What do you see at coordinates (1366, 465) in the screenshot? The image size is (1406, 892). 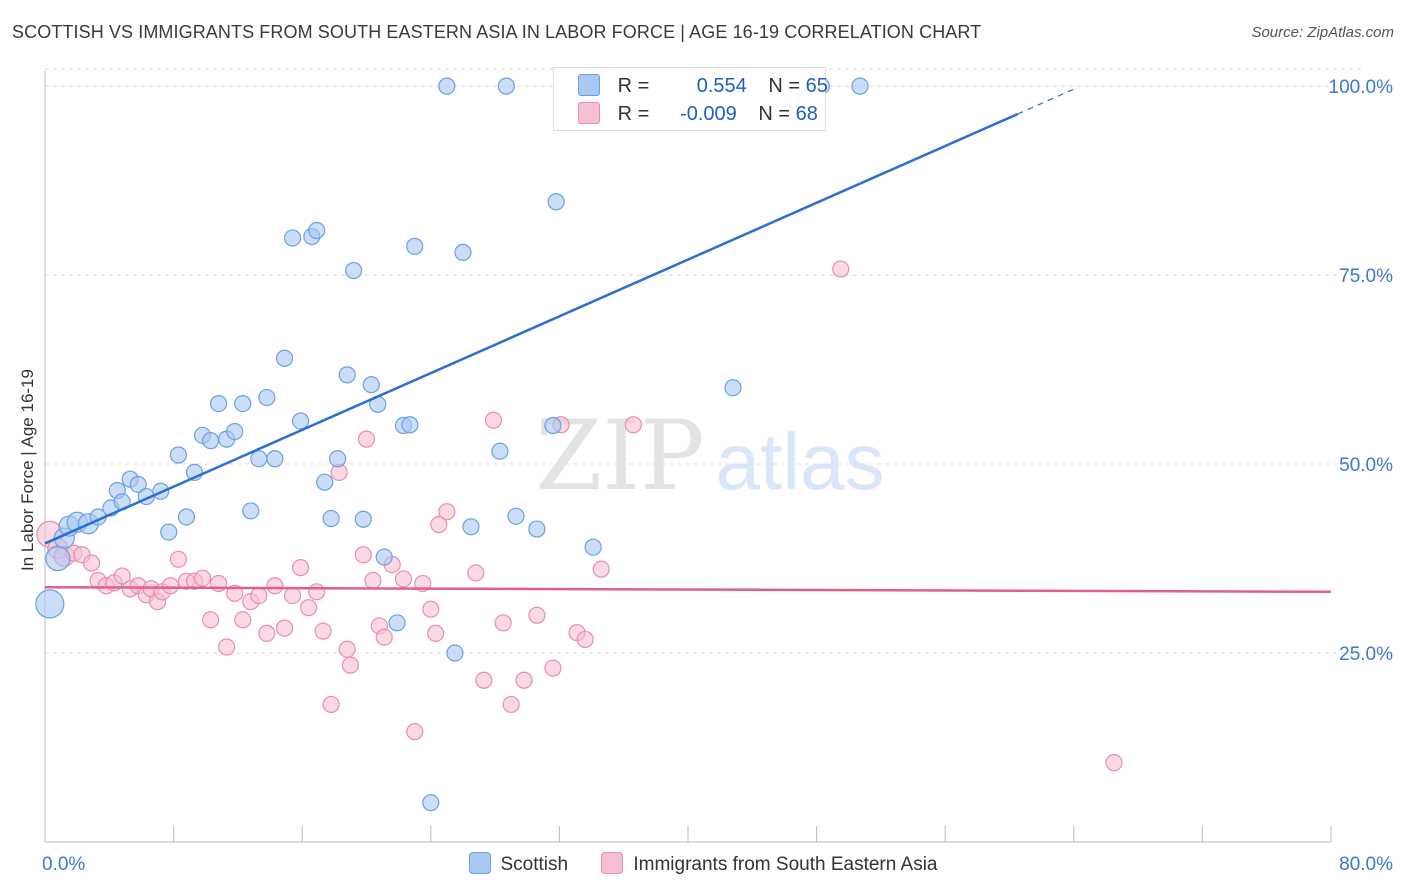 I see `y-tick-label-1: 50.0%` at bounding box center [1366, 465].